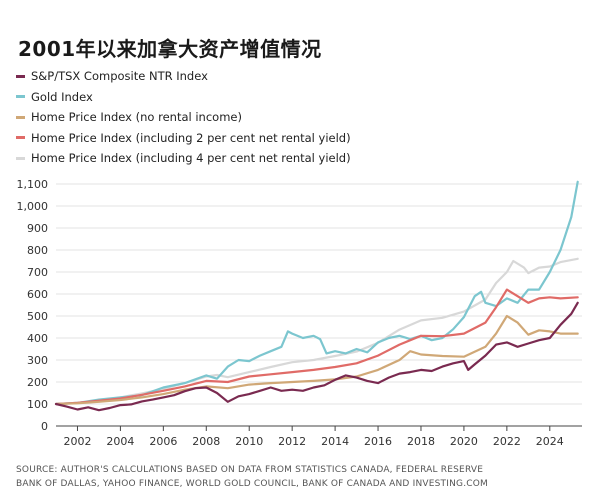 This screenshot has width=600, height=495. I want to click on x-tick-label: 2004, so click(120, 441).